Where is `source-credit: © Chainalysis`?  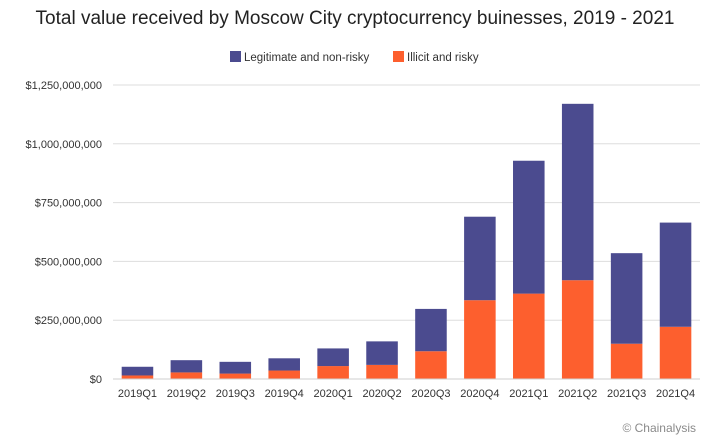 source-credit: © Chainalysis is located at coordinates (659, 428).